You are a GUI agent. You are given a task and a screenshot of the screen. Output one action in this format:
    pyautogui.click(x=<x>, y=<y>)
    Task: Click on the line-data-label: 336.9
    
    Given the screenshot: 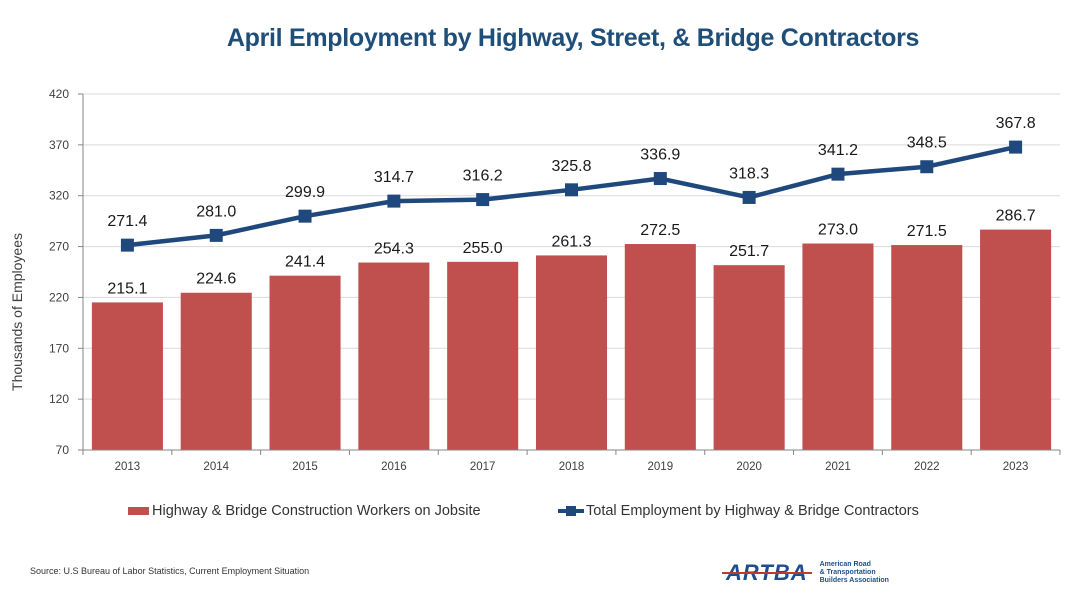 What is the action you would take?
    pyautogui.click(x=660, y=155)
    